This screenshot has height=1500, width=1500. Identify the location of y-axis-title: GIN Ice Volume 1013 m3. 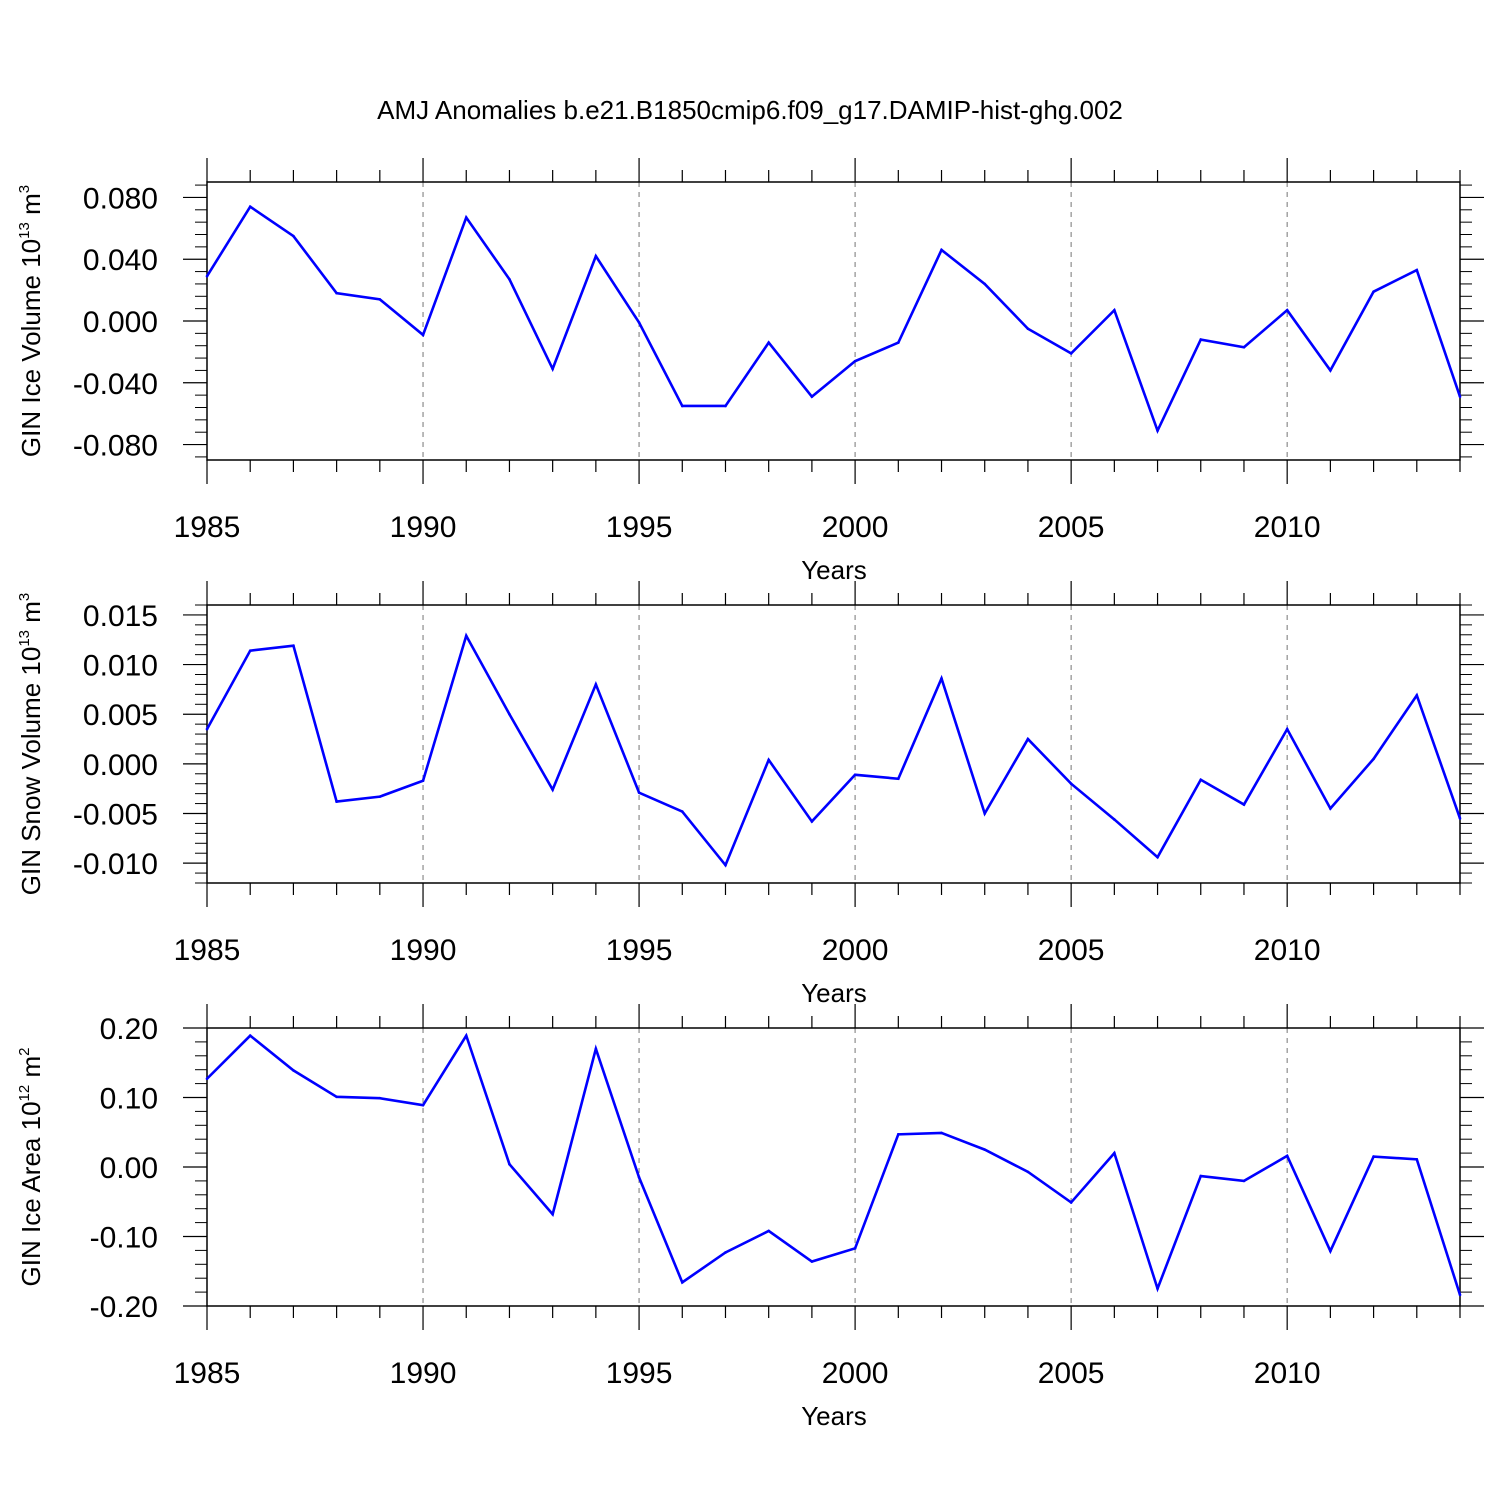
(31, 321).